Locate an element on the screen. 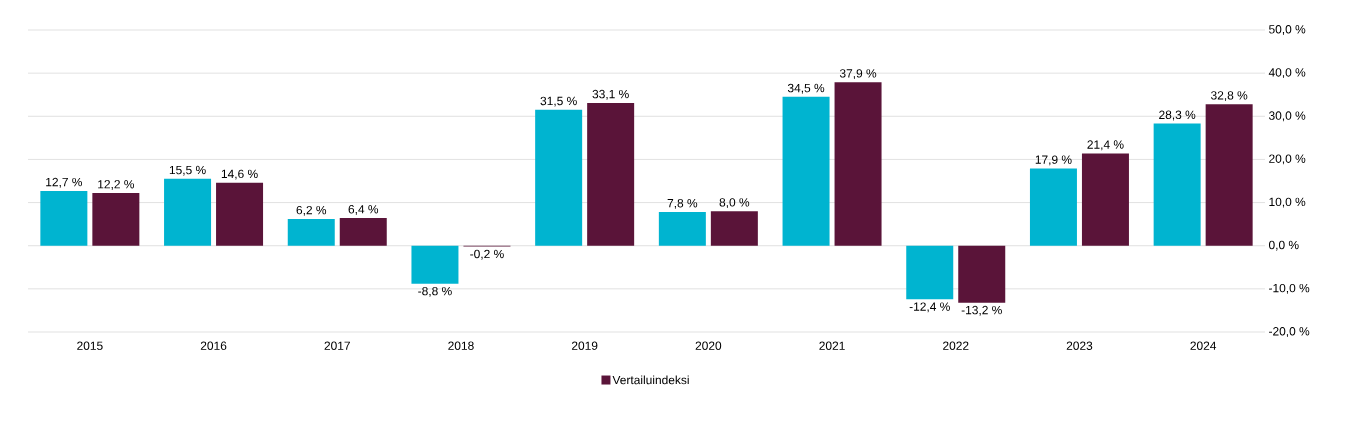 The image size is (1371, 421). data-label: 33,1 % is located at coordinates (610, 94).